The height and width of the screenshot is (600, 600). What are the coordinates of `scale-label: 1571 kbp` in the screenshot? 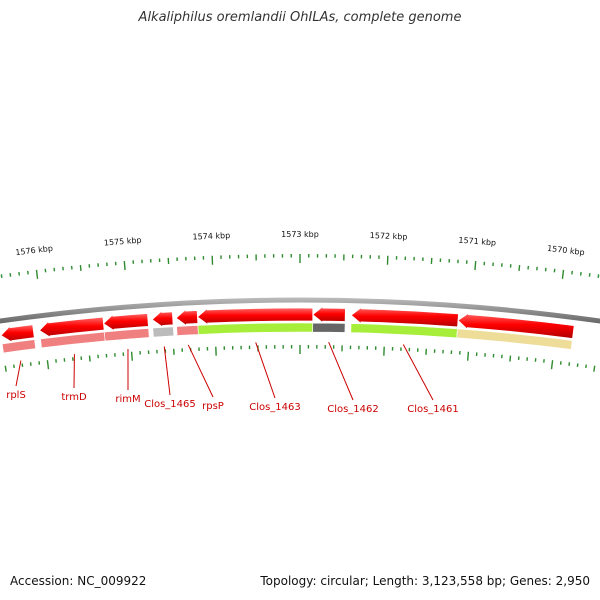 It's located at (477, 242).